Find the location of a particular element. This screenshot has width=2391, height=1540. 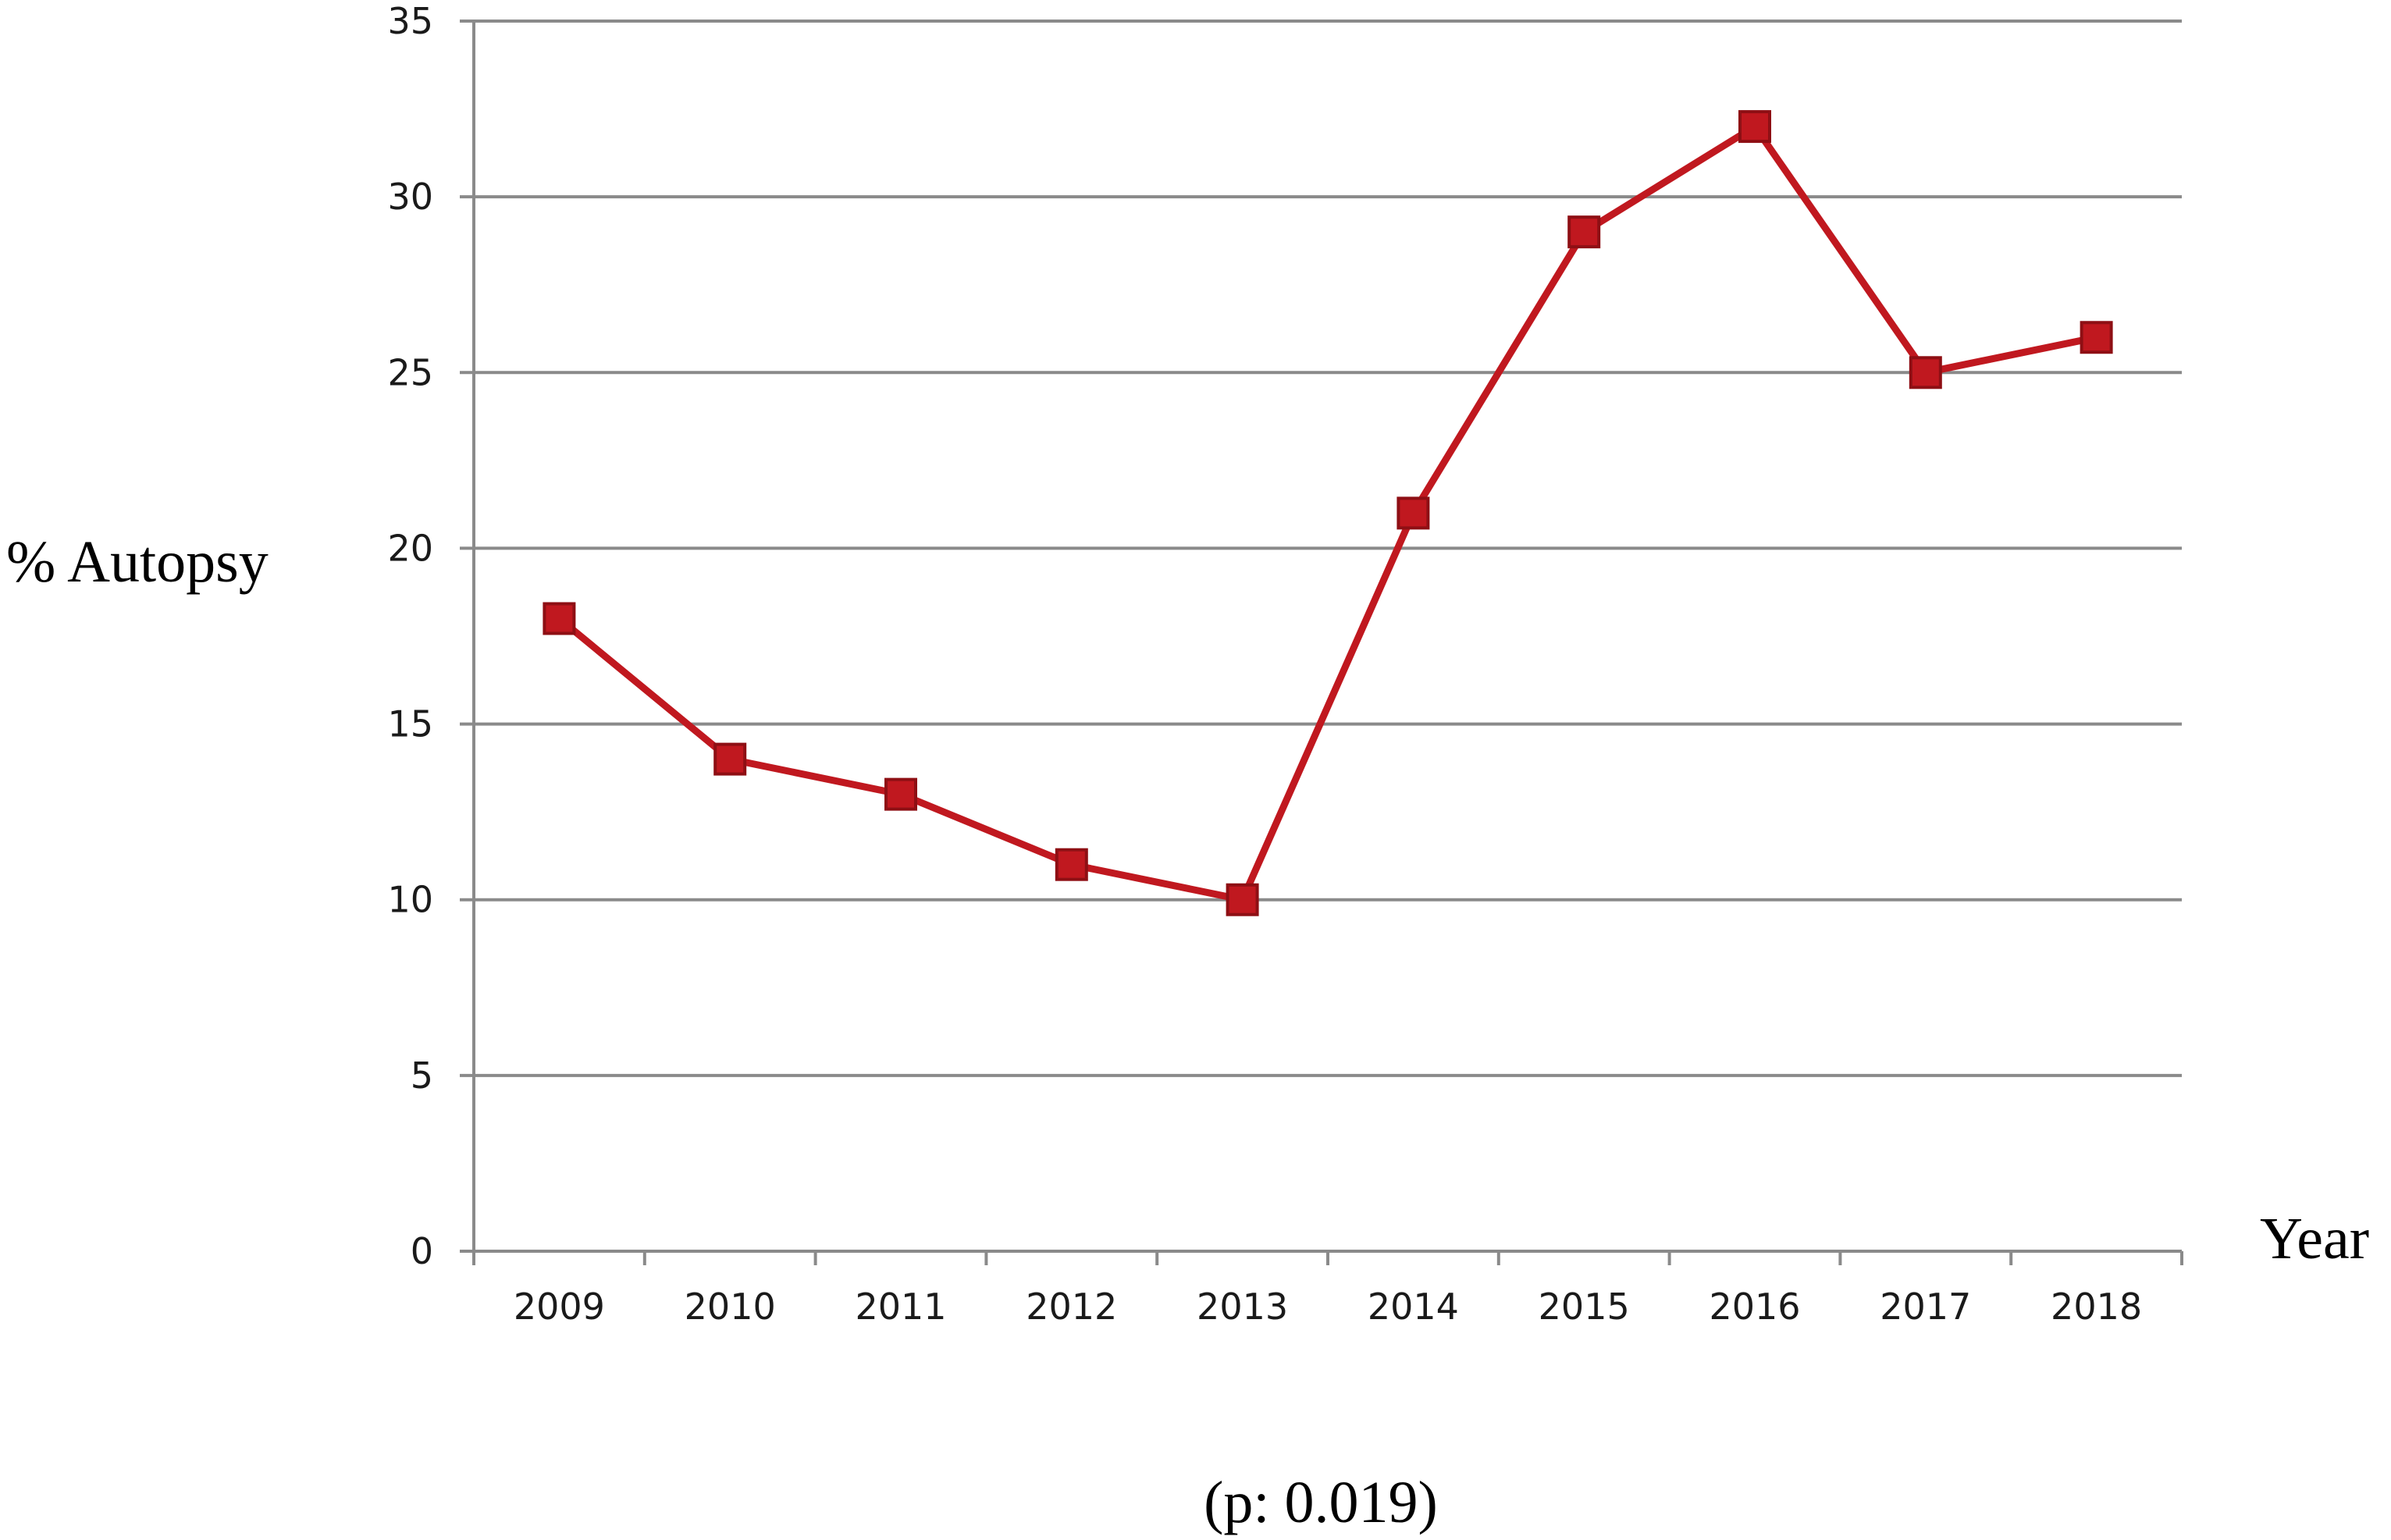

x-tick-label: 2011 is located at coordinates (900, 1307).